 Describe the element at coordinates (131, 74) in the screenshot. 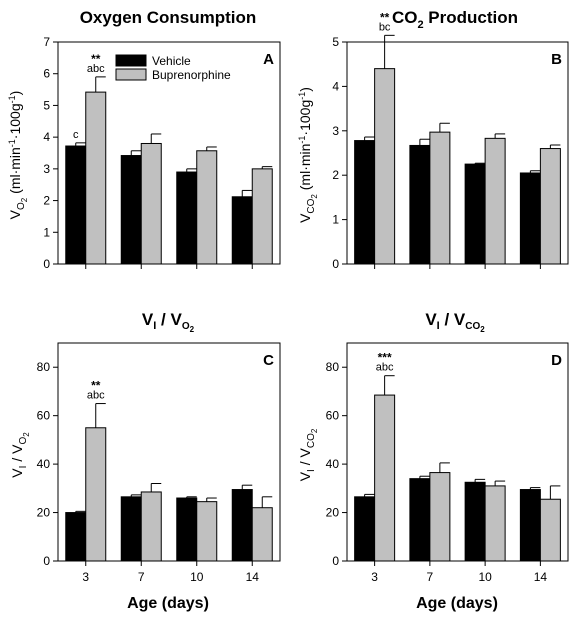

I see `legend-swatch-buprenorphine` at that location.